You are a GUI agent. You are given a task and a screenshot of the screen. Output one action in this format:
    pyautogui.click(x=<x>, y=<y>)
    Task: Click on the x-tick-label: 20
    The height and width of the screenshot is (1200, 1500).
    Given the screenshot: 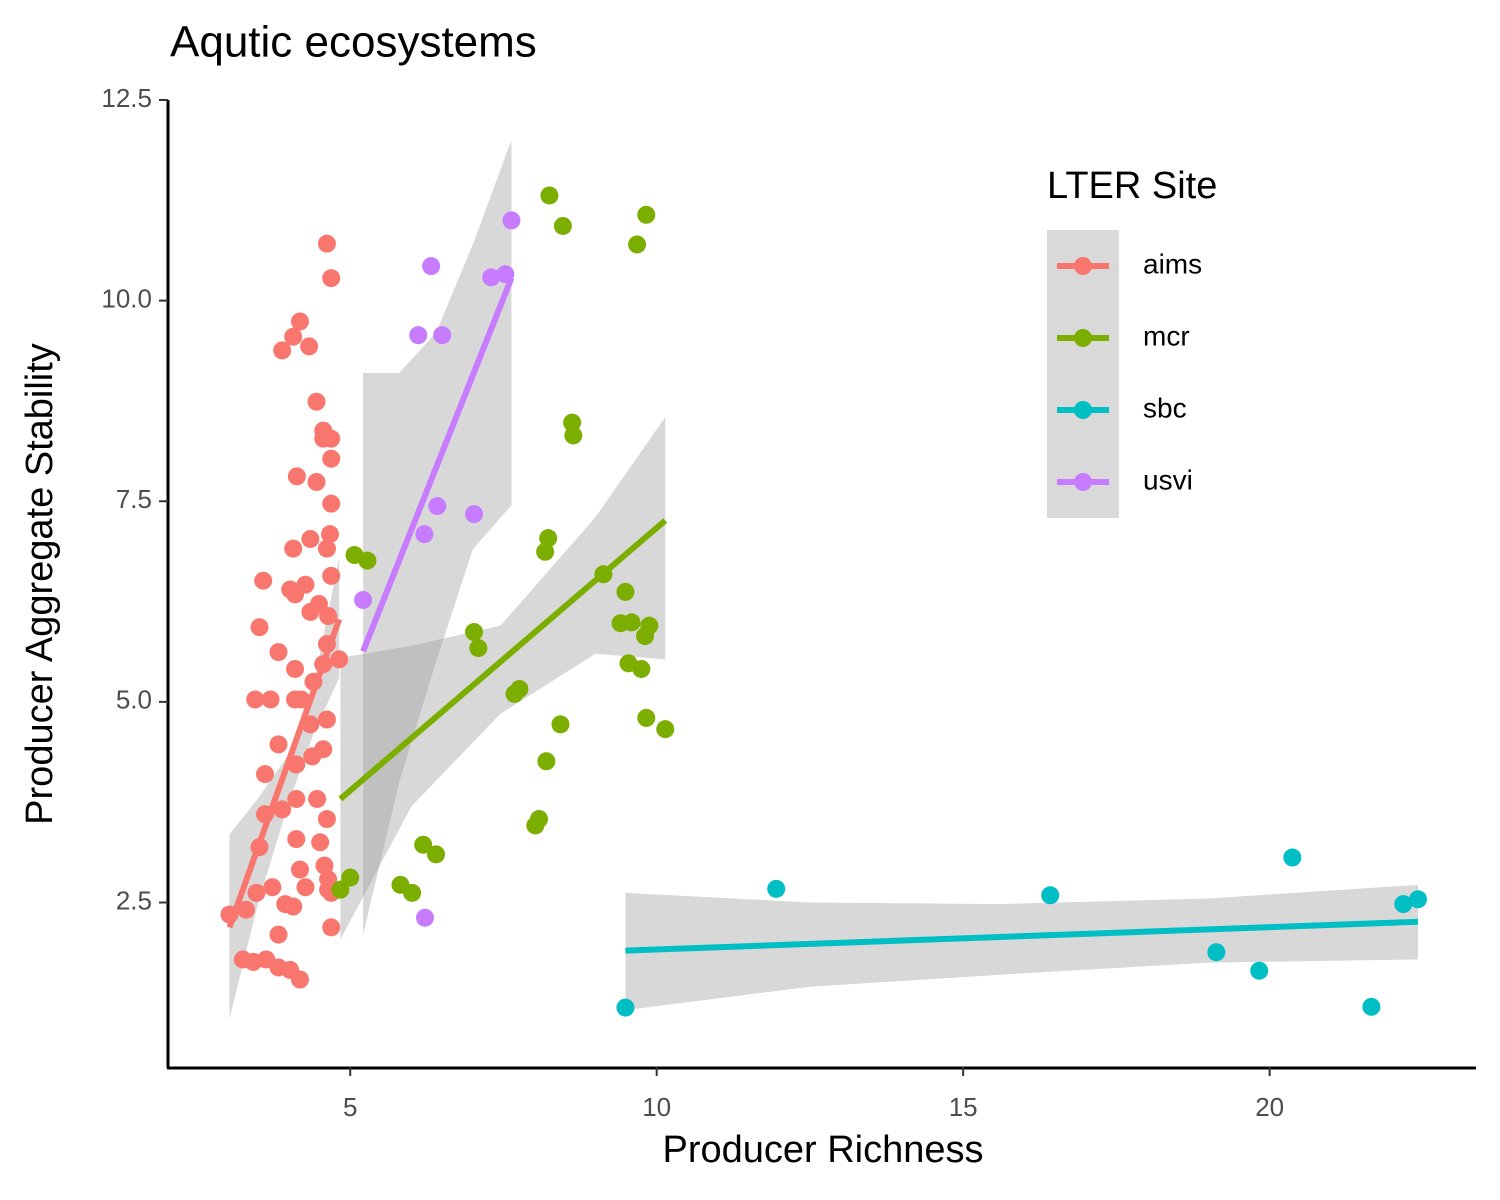 What is the action you would take?
    pyautogui.click(x=1269, y=1107)
    